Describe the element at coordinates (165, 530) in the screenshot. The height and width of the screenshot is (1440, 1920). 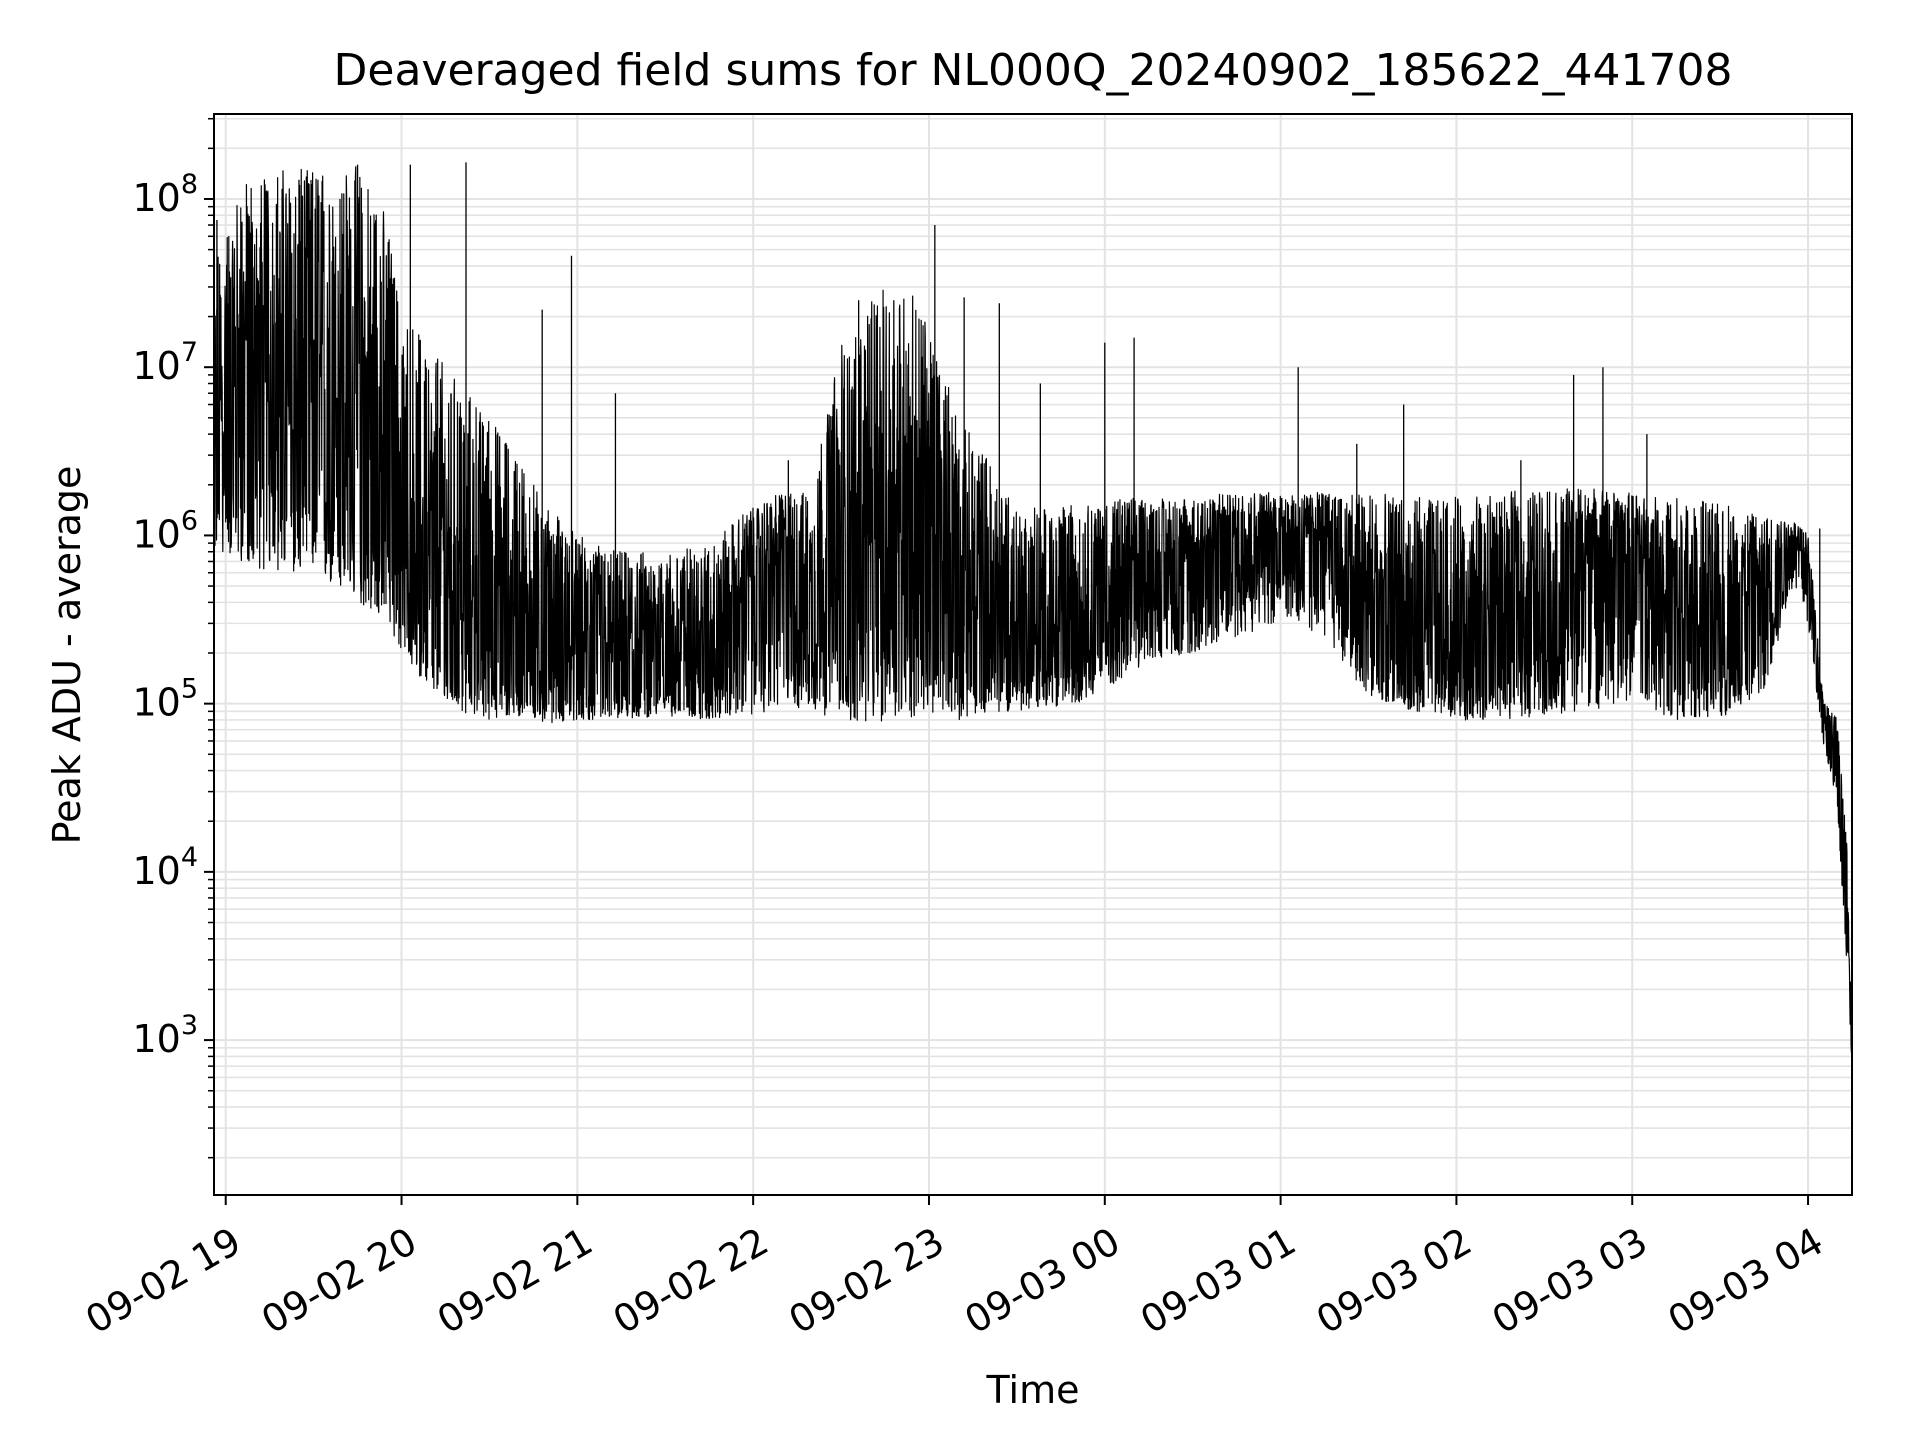
I see `y-tick-label: 10⁶` at that location.